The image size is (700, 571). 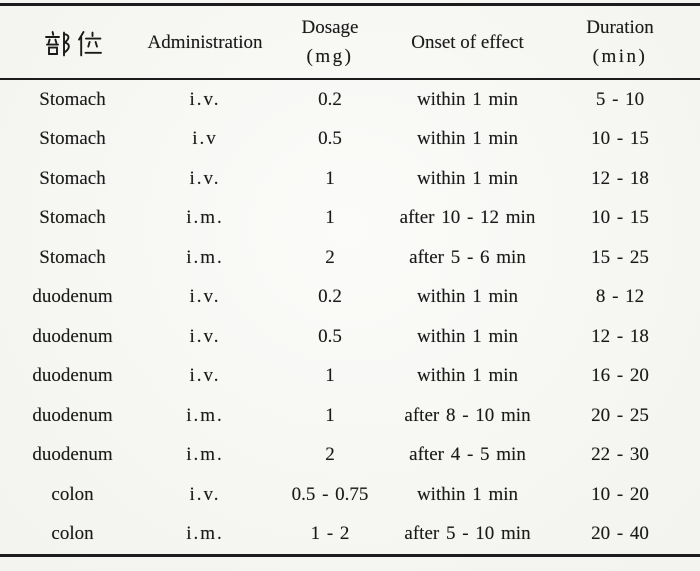 I want to click on table-cell: 22 - 30, so click(x=620, y=455).